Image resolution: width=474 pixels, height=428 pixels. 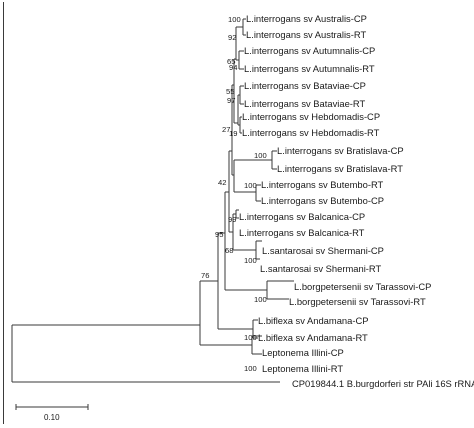 What do you see at coordinates (226, 129) in the screenshot?
I see `bootstrap-label: 27` at bounding box center [226, 129].